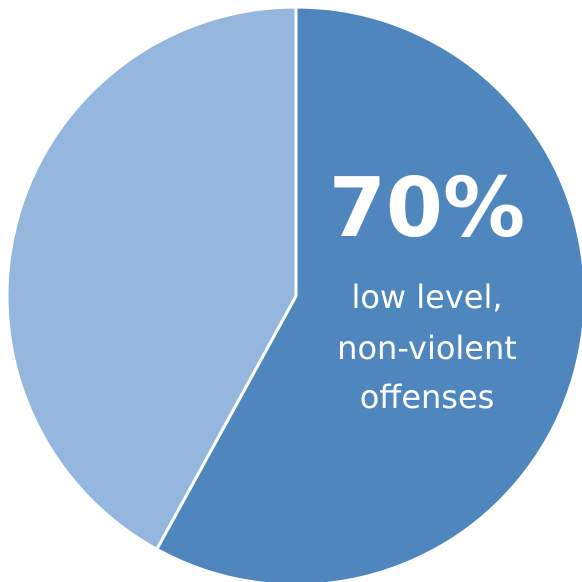 This screenshot has width=582, height=582. I want to click on annotation-line-1: low level,, so click(426, 297).